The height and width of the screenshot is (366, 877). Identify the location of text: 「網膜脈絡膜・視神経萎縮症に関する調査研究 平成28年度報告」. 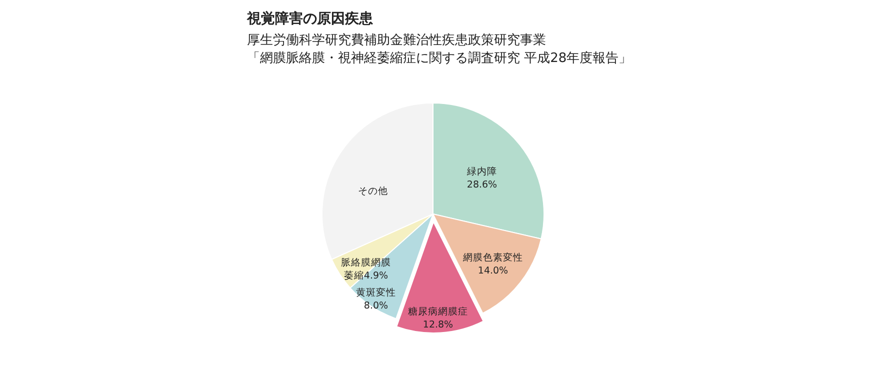
(439, 58).